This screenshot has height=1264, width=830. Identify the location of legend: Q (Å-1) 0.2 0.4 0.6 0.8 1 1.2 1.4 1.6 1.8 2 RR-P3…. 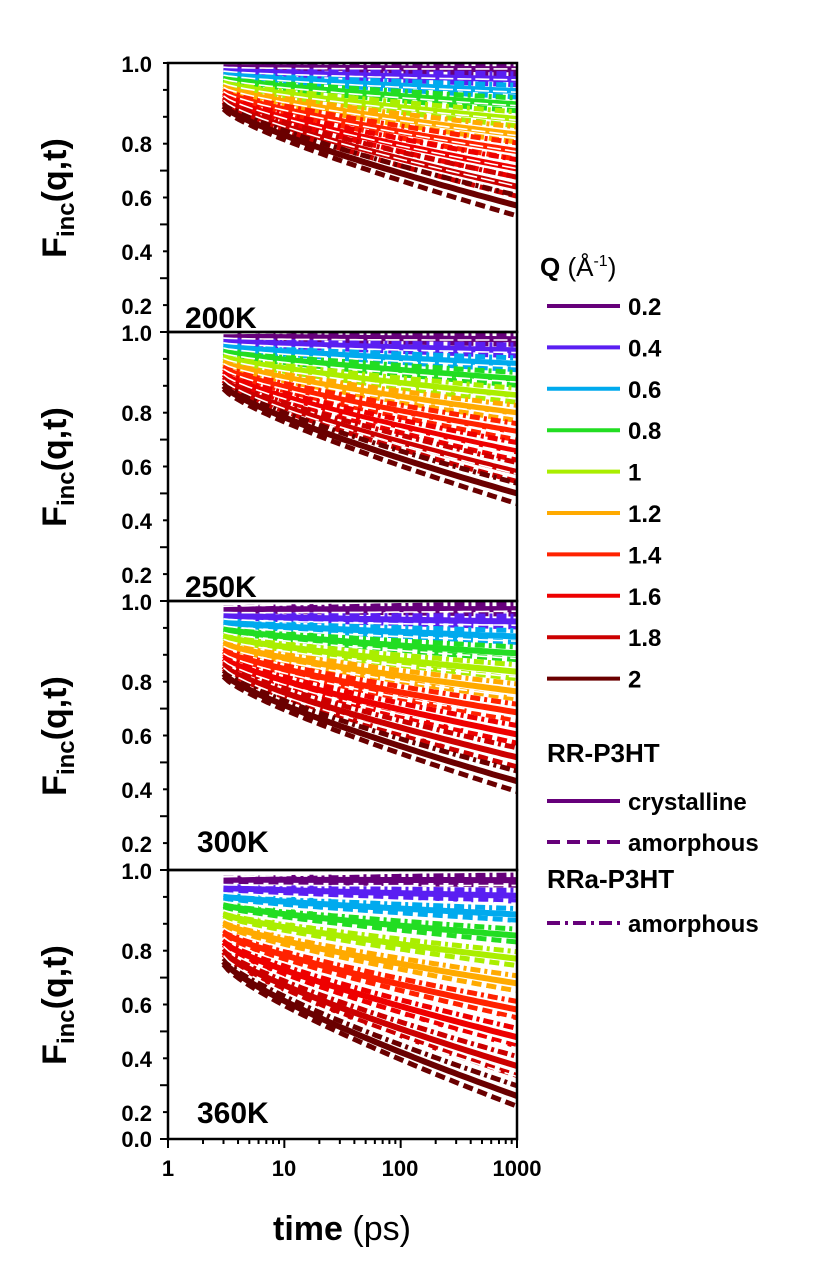
(649, 595).